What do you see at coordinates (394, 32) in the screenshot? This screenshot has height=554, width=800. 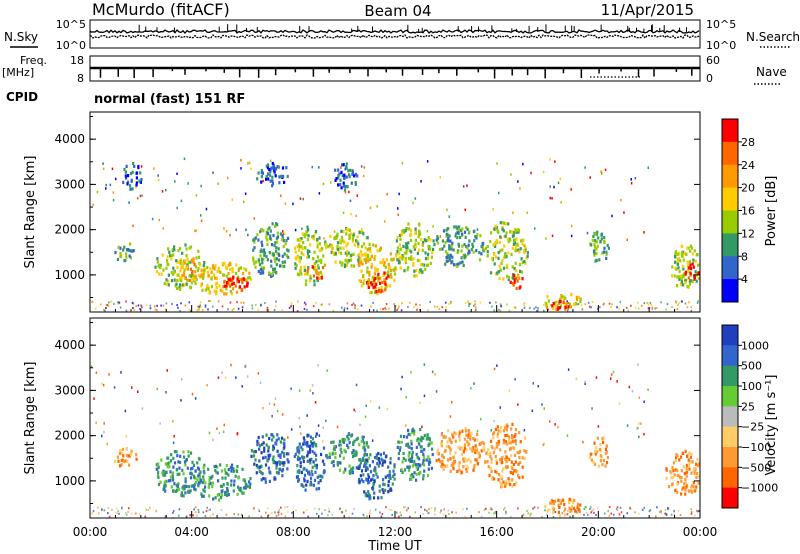 I see `nsky-trace` at bounding box center [394, 32].